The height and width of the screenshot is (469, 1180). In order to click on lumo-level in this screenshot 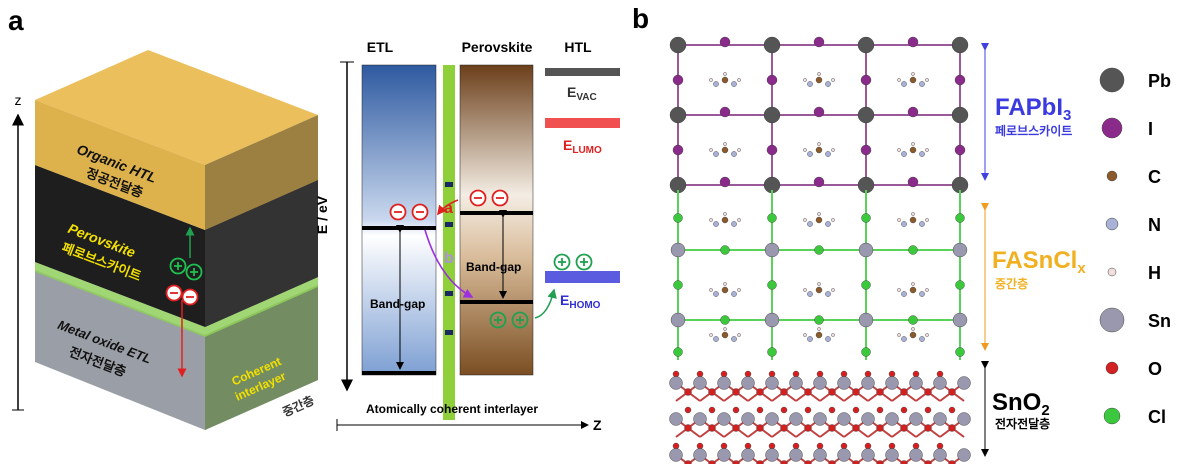, I will do `click(582, 123)`.